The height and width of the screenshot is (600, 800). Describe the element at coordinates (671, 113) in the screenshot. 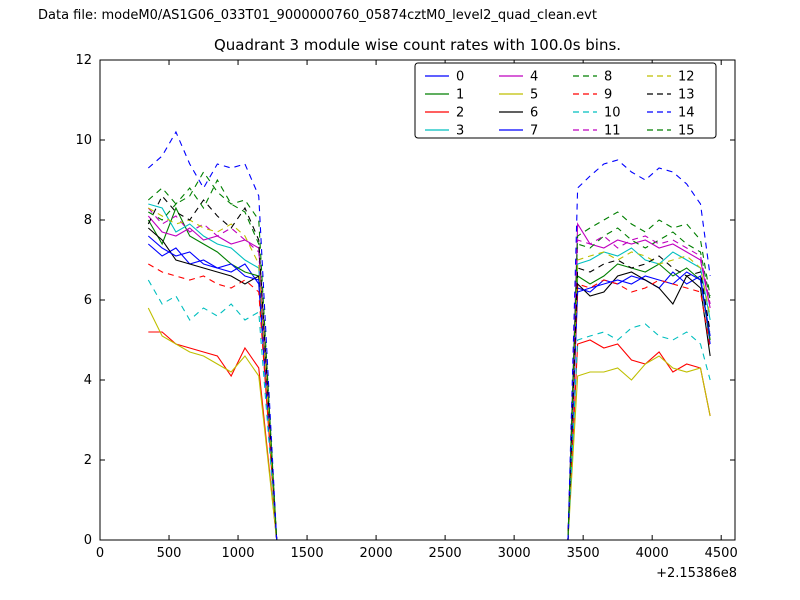

I see `legend-item-14: 14` at that location.